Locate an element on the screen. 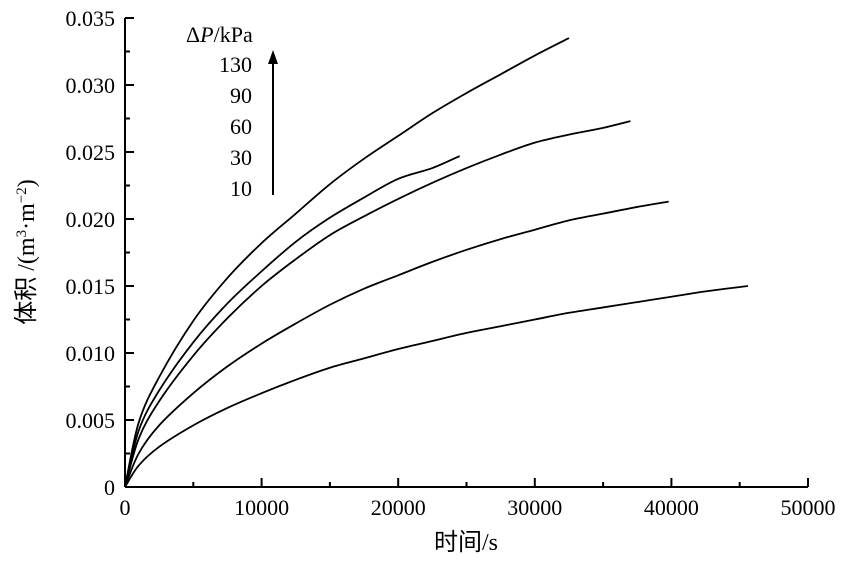 Image resolution: width=850 pixels, height=561 pixels. x-tick-label: 10000 is located at coordinates (261, 507).